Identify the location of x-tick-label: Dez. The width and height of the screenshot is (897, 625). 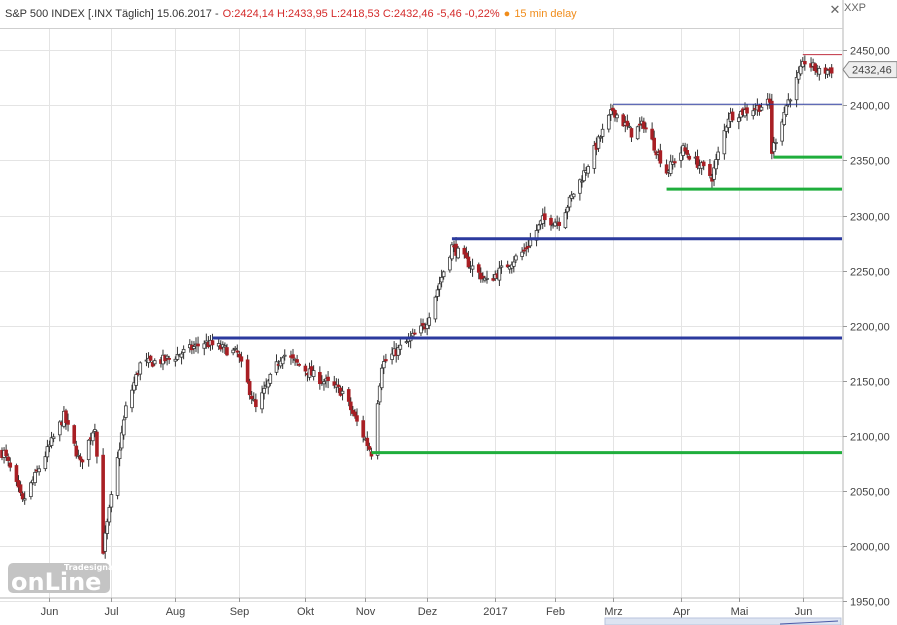
(428, 612).